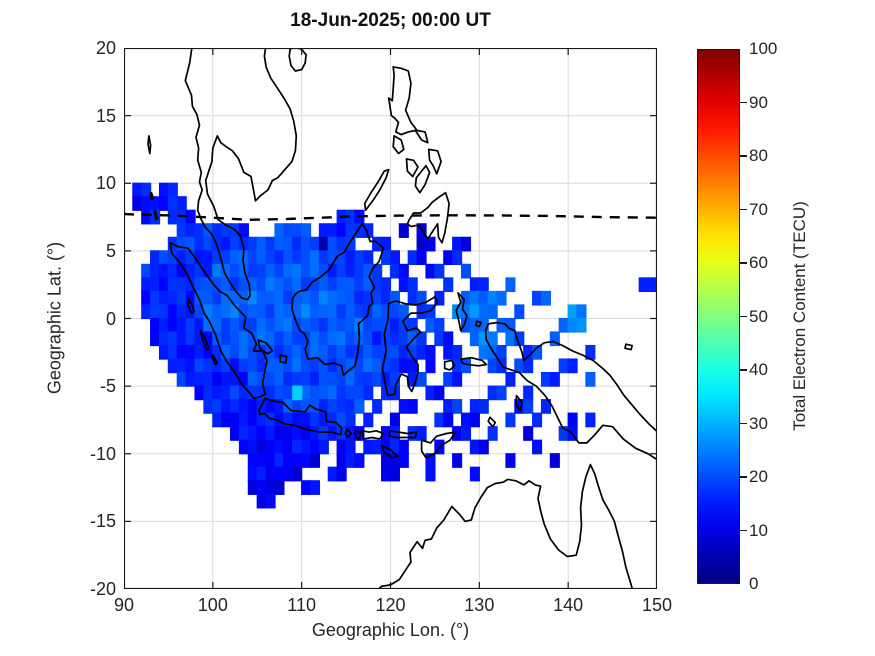  Describe the element at coordinates (758, 423) in the screenshot. I see `colorbar-tick-label: 30` at that location.